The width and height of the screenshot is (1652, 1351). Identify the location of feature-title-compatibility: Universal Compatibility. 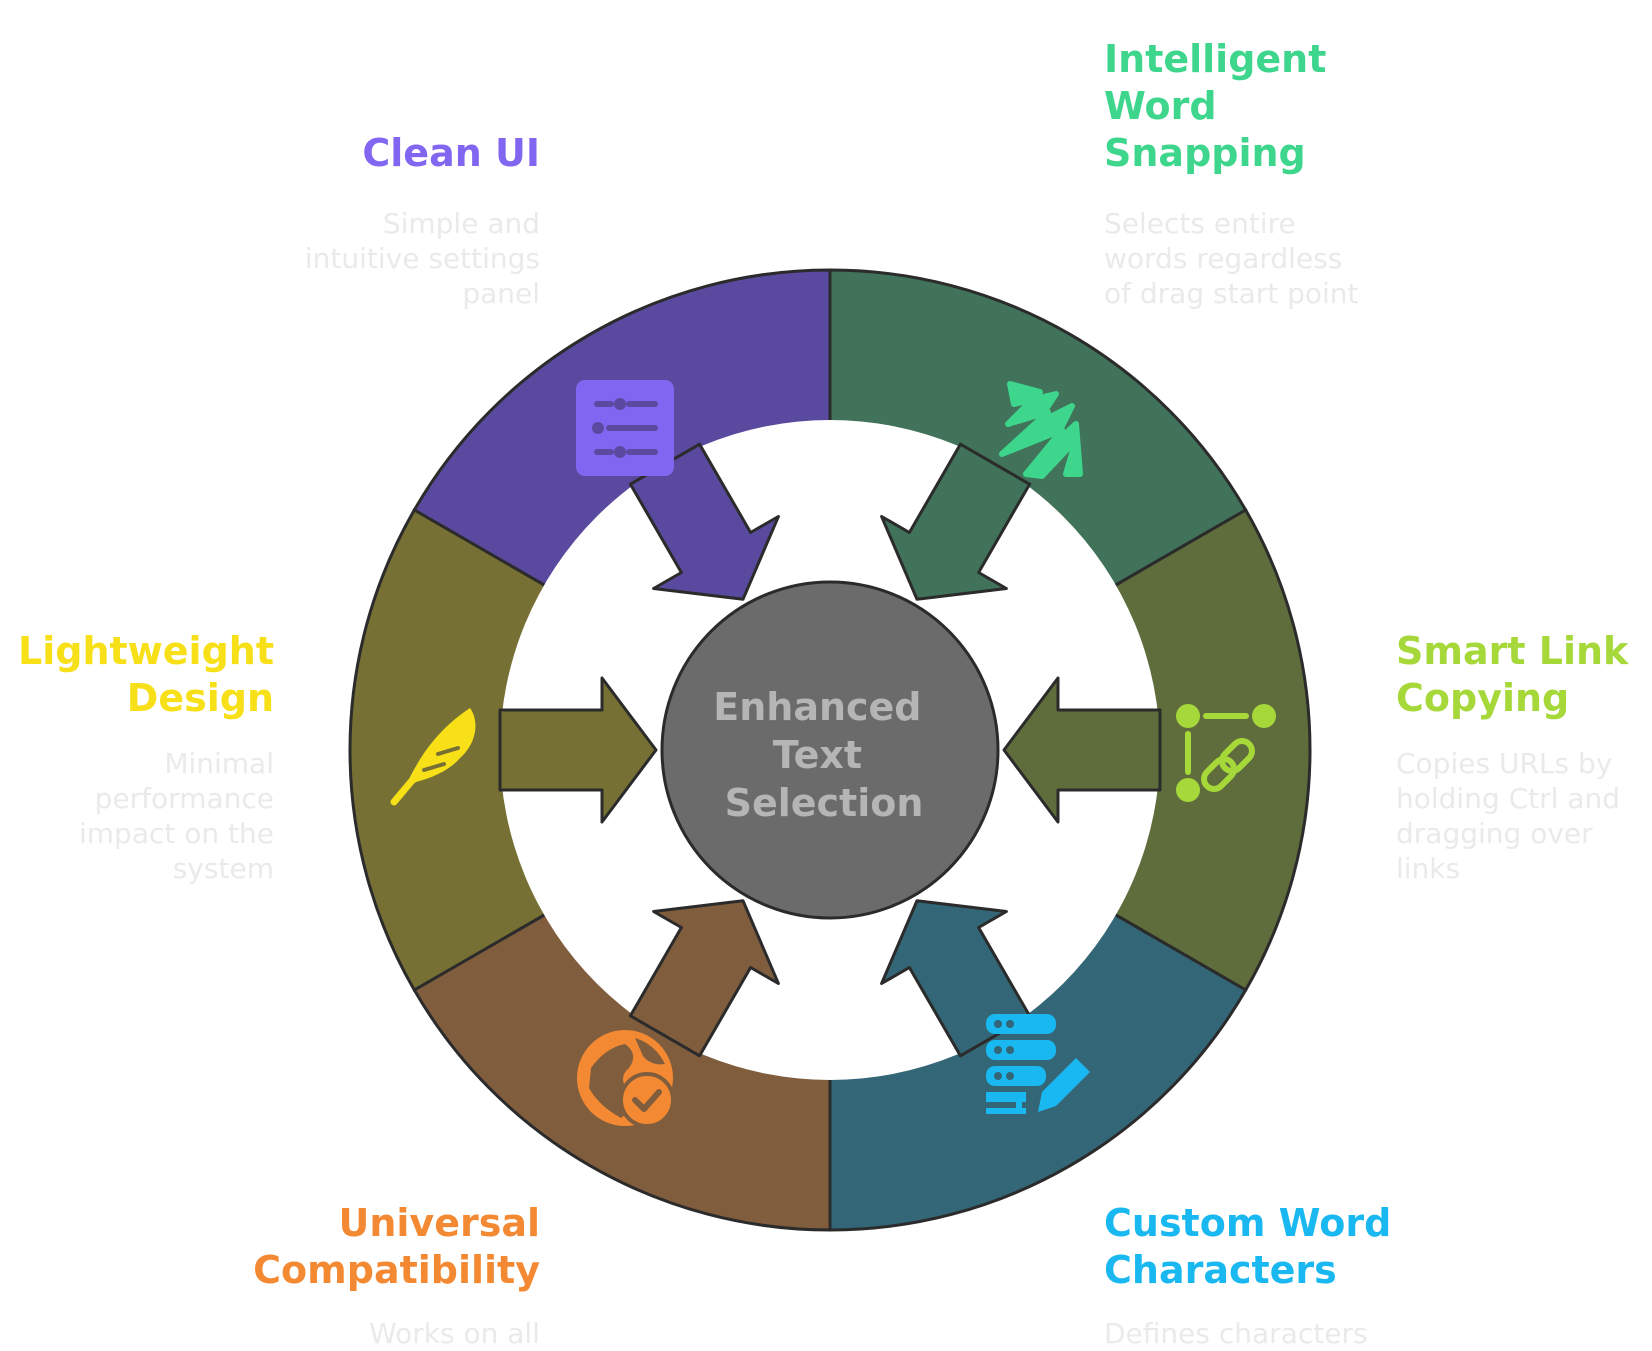
(370, 1247).